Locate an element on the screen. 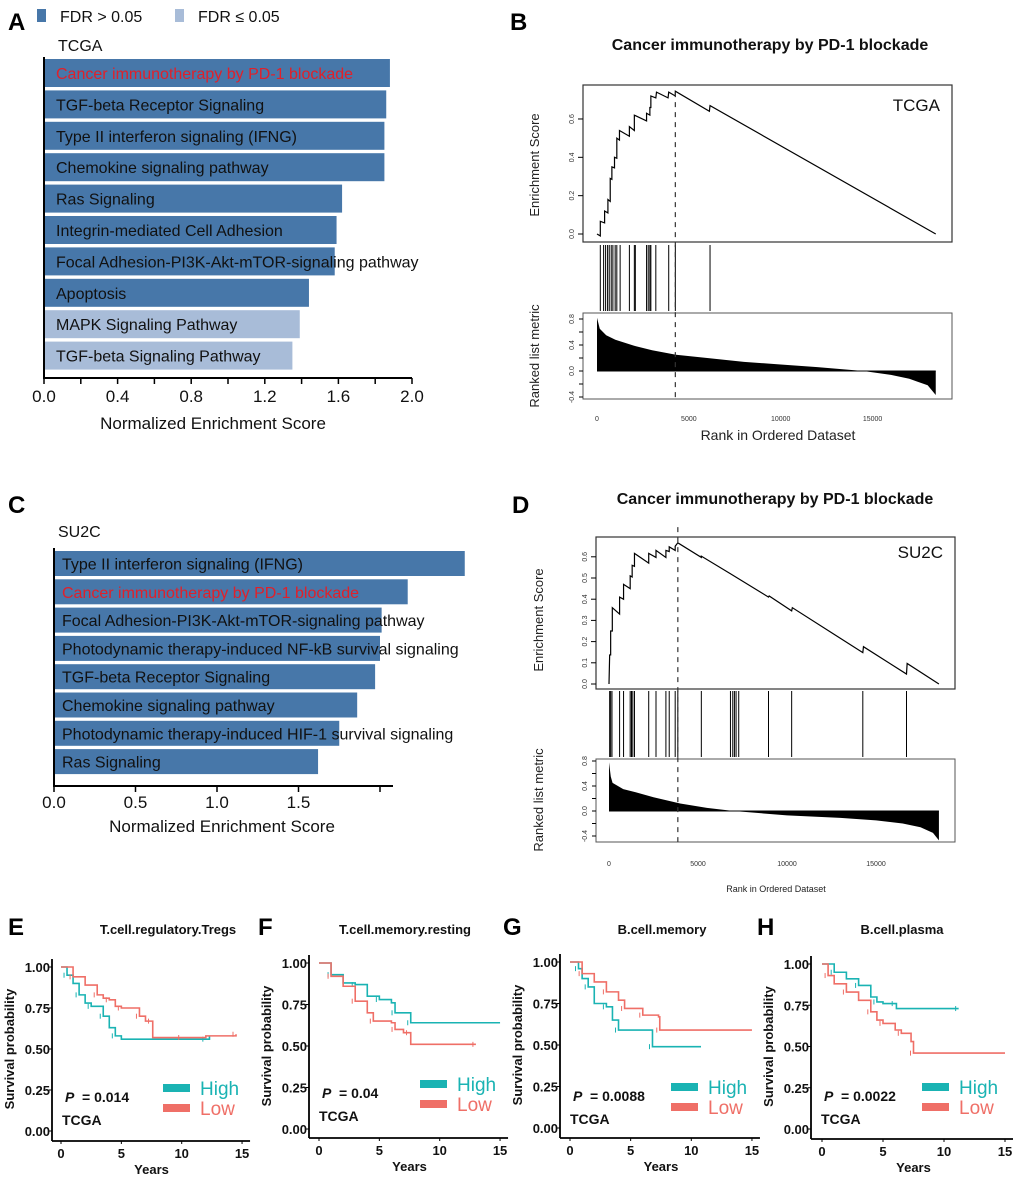  bar-label: Type II interferon signaling (IFNG) is located at coordinates (182, 565).